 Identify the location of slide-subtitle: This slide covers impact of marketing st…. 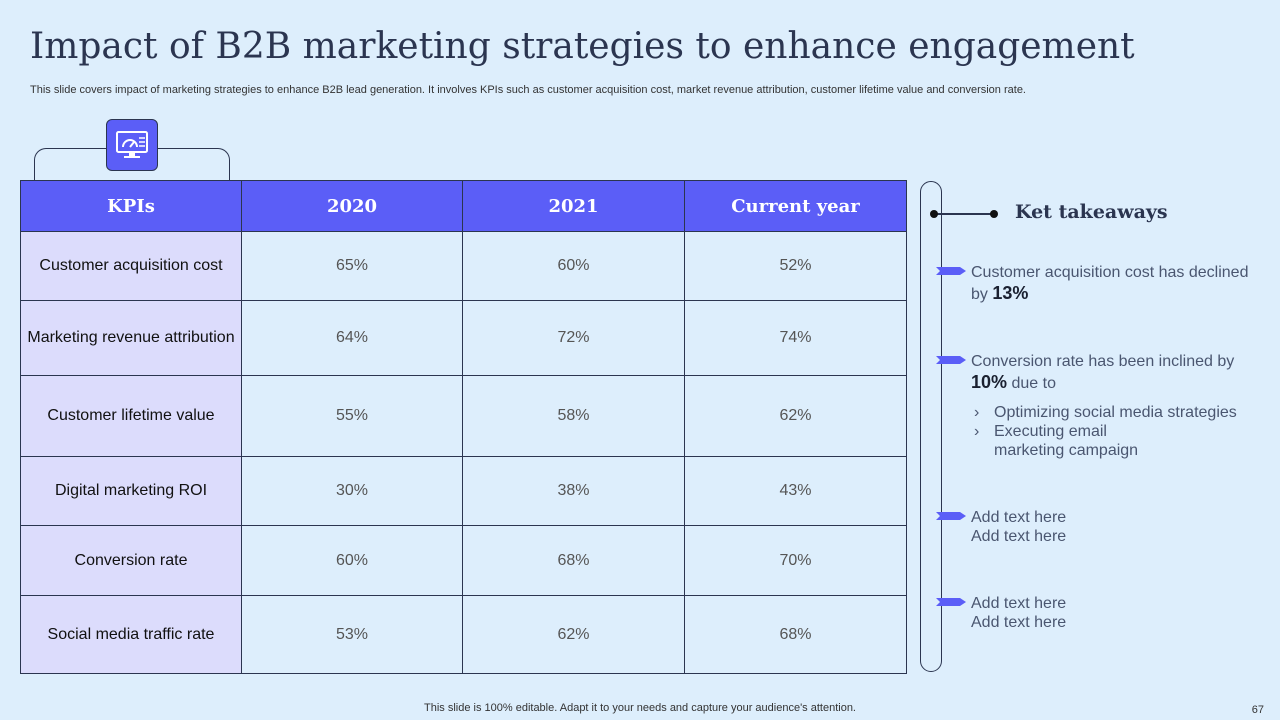
(528, 90).